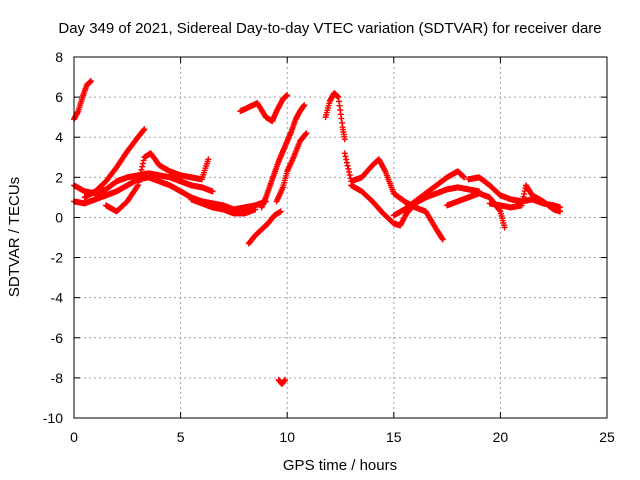 The width and height of the screenshot is (640, 480). What do you see at coordinates (59, 57) in the screenshot?
I see `y-tick-label: 8` at bounding box center [59, 57].